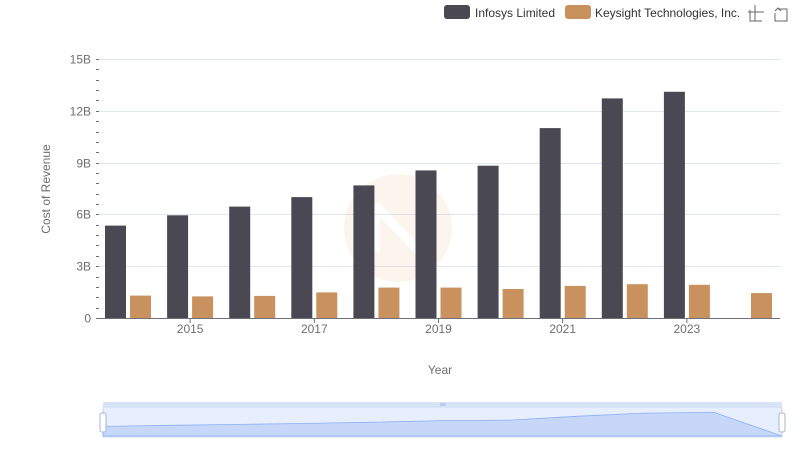 The width and height of the screenshot is (800, 461). Describe the element at coordinates (364, 251) in the screenshot. I see `bar-infosys-2018` at that location.